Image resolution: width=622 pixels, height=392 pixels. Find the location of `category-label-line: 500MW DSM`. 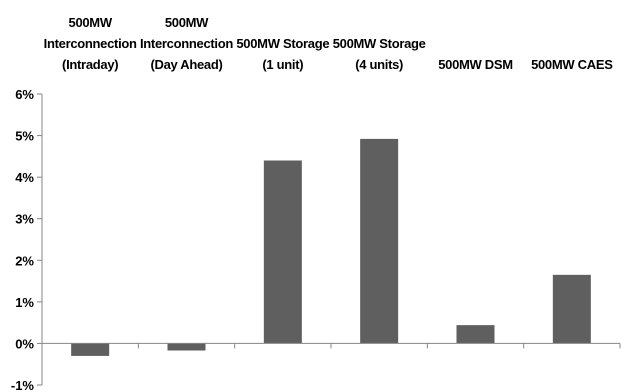

category-label-line: 500MW DSM is located at coordinates (475, 64).